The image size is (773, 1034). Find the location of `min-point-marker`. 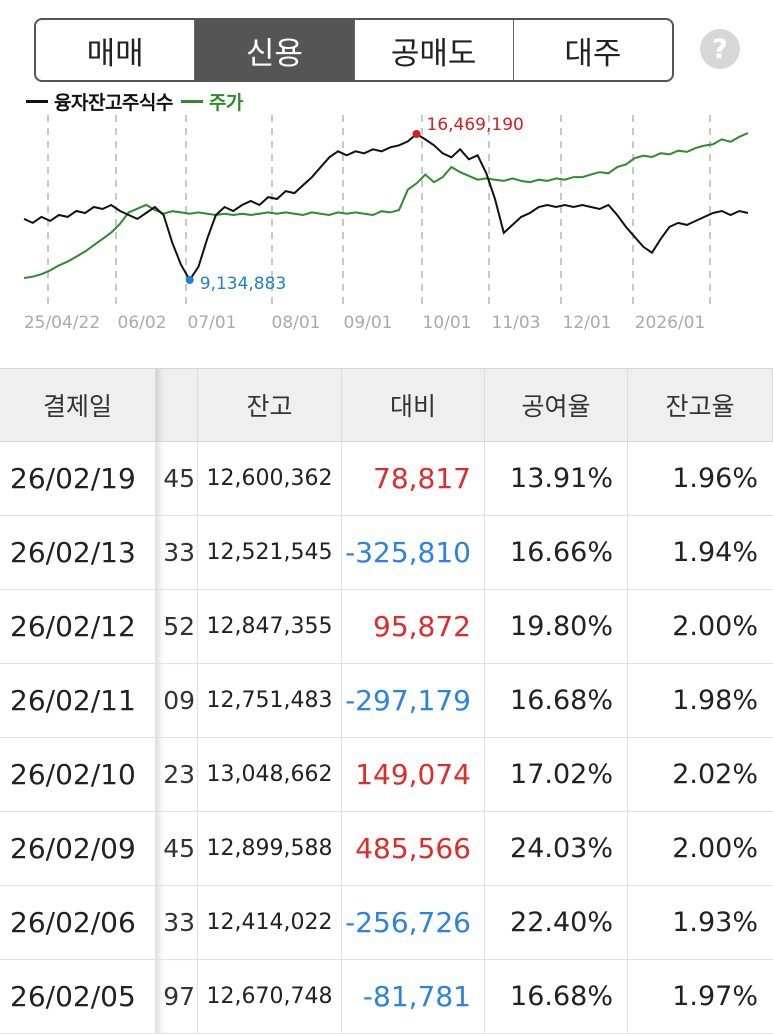

min-point-marker is located at coordinates (189, 280).